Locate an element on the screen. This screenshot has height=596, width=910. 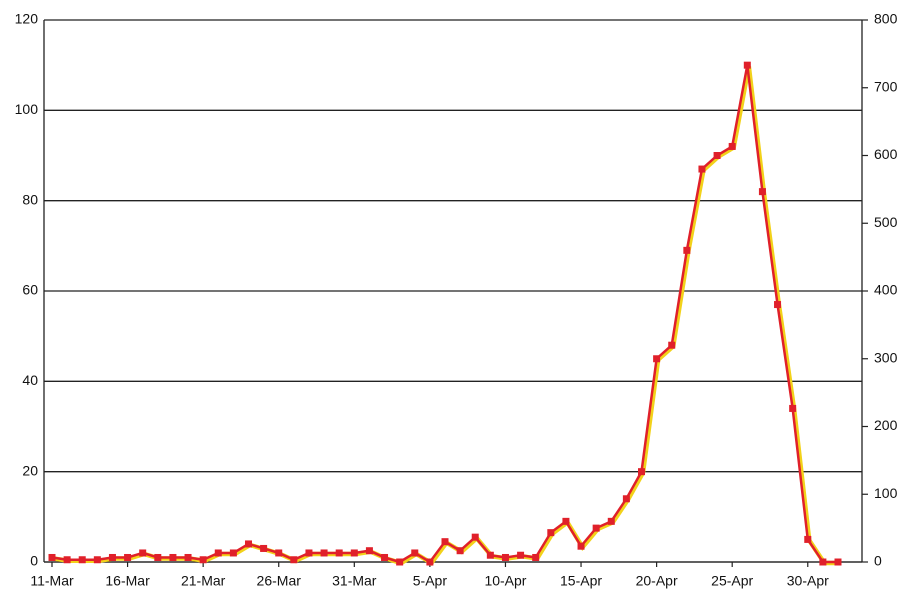
y-tick-label: 120 is located at coordinates (27, 19).